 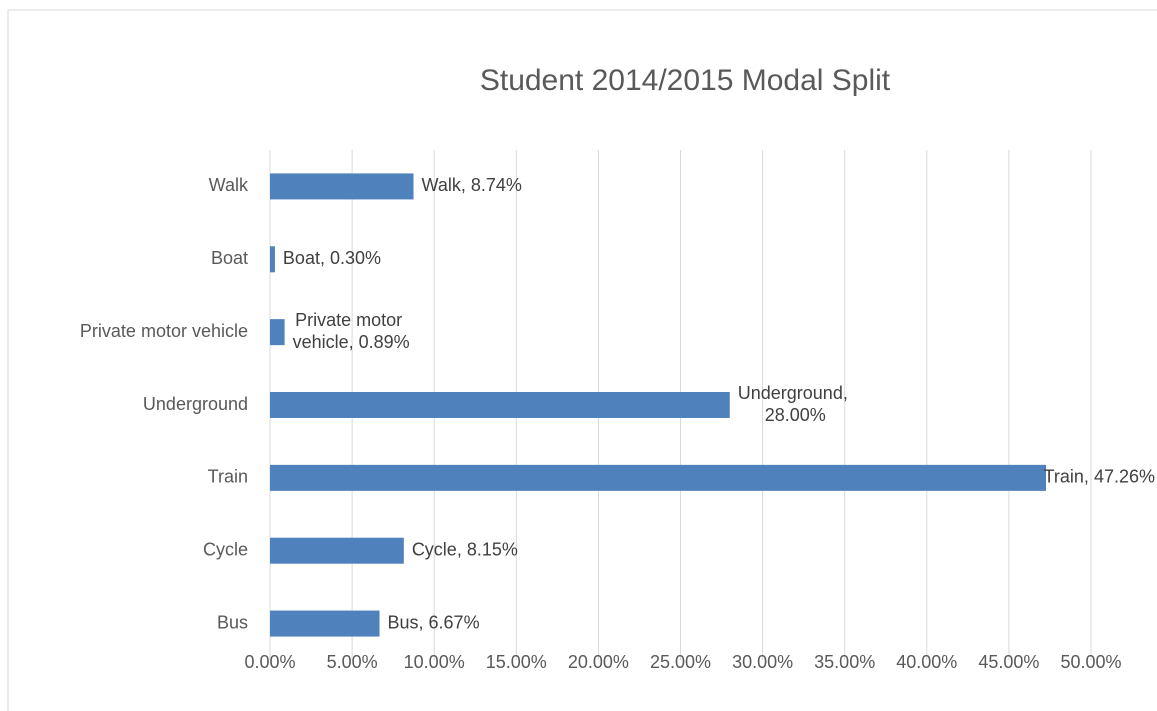 What do you see at coordinates (225, 549) in the screenshot?
I see `y-tick-label: Cycle` at bounding box center [225, 549].